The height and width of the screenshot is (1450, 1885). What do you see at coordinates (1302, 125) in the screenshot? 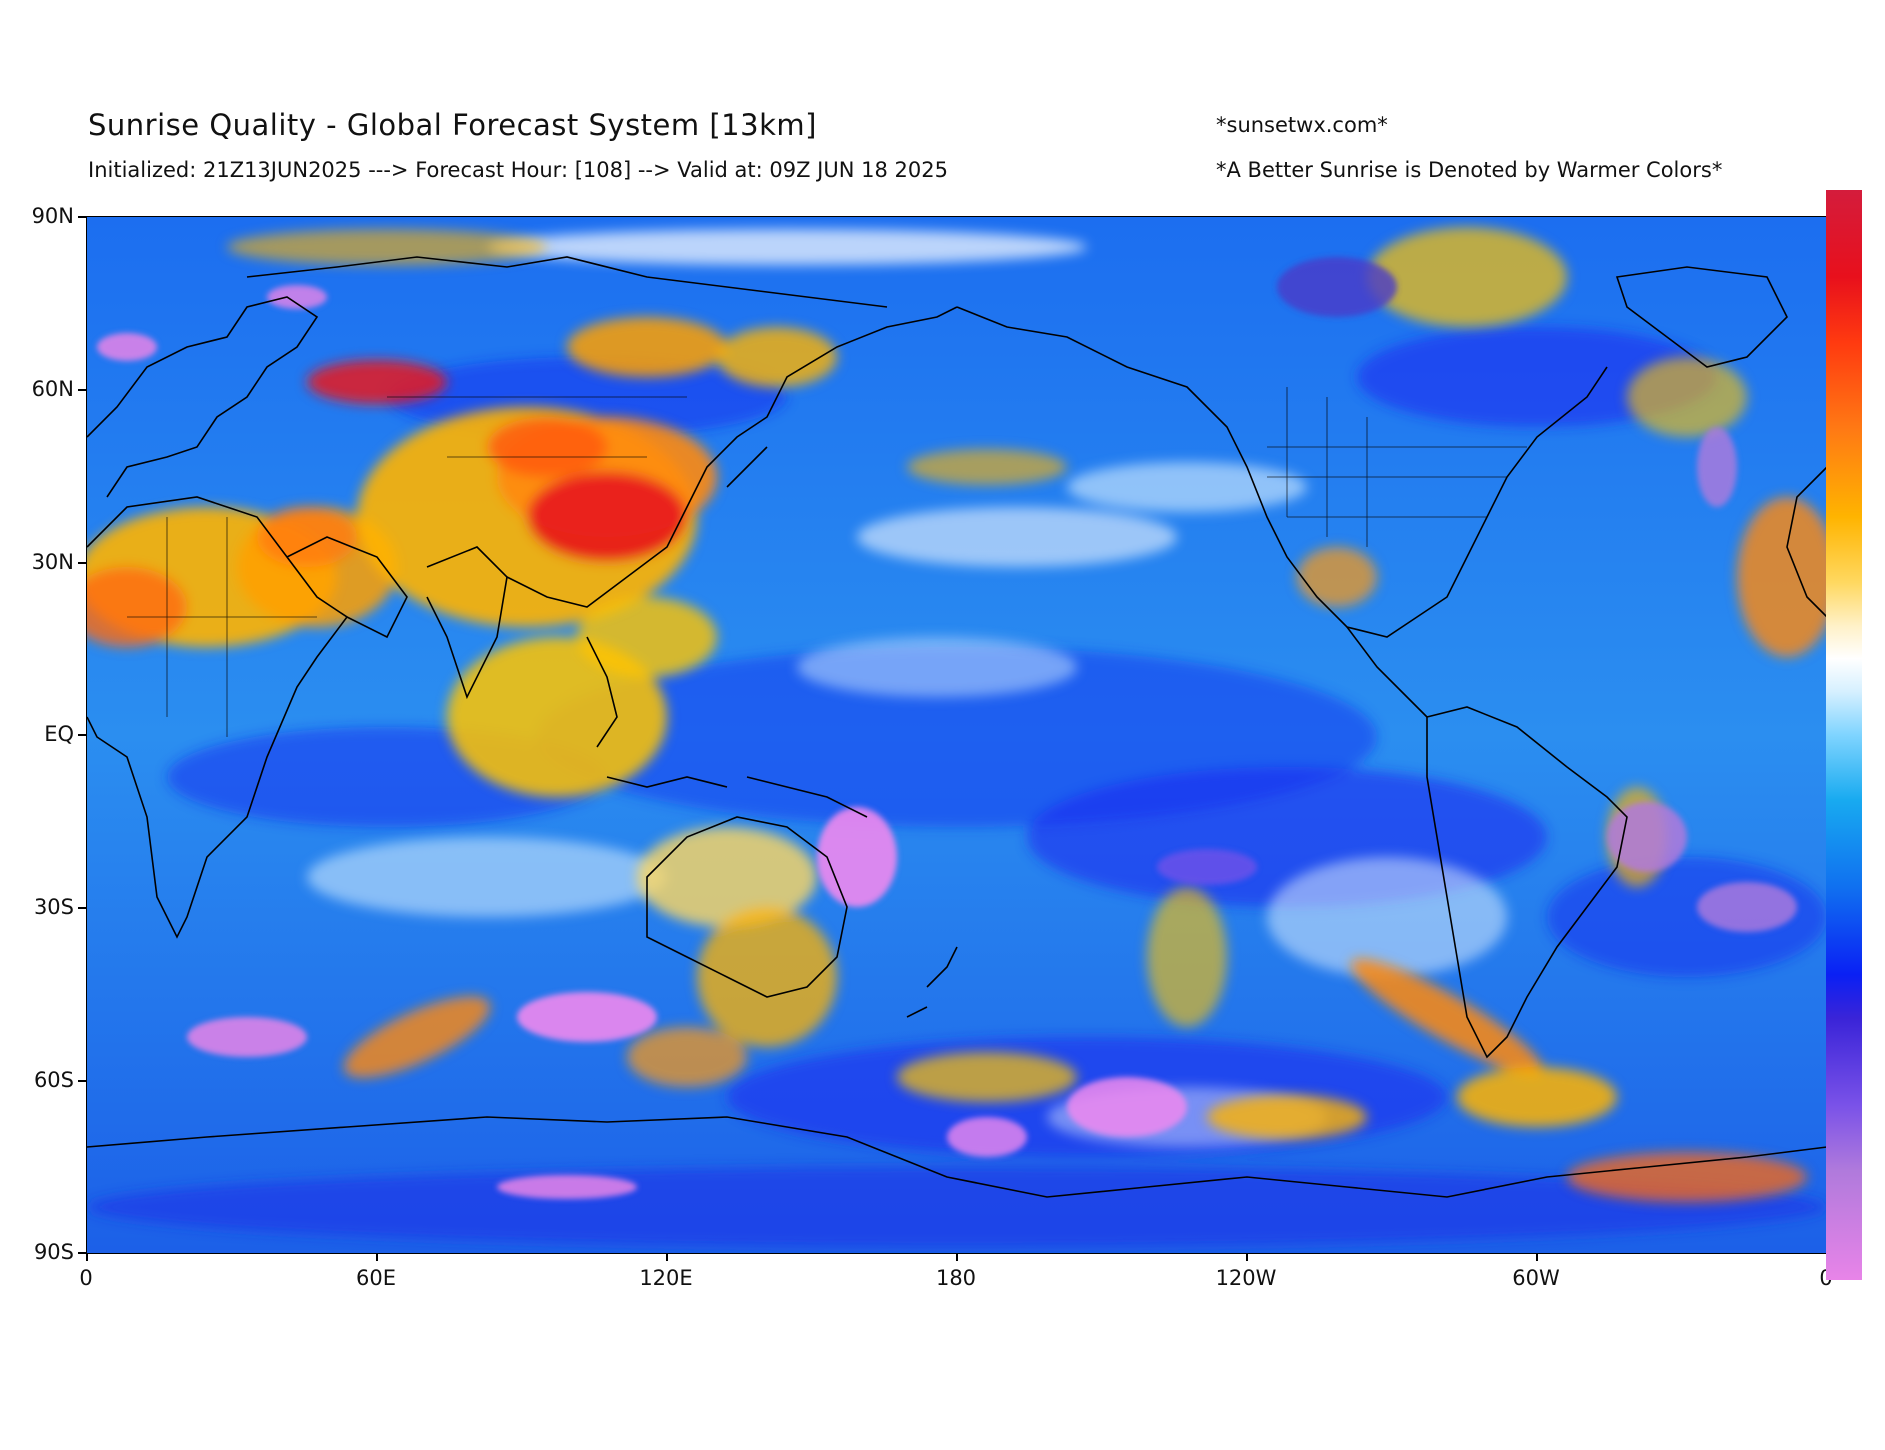
I see `site-credit: *sunsetwx.com*` at bounding box center [1302, 125].